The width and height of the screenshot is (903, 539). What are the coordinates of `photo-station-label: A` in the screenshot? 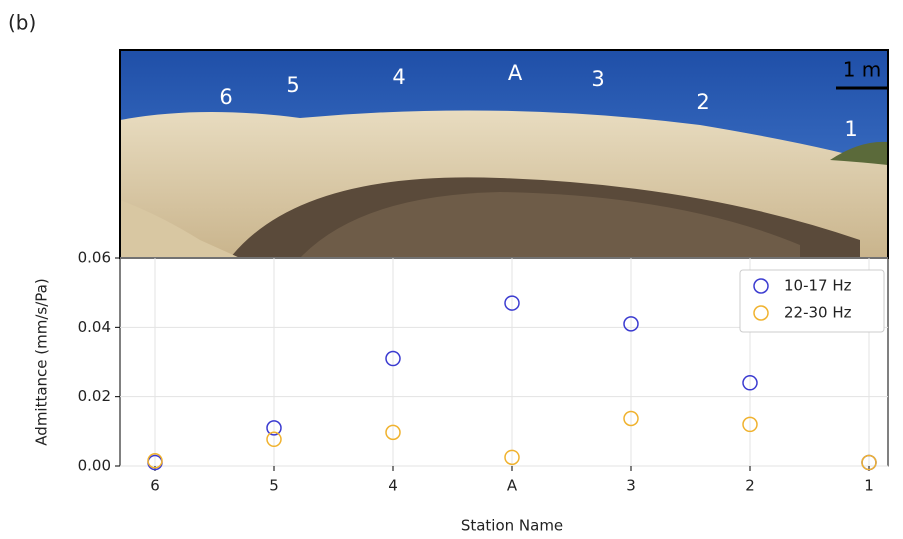 It's located at (515, 73).